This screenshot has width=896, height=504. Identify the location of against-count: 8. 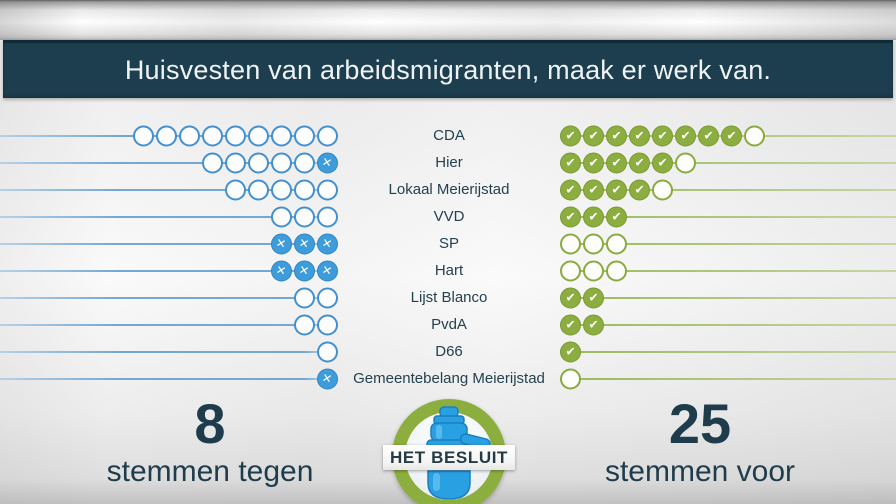
(210, 423).